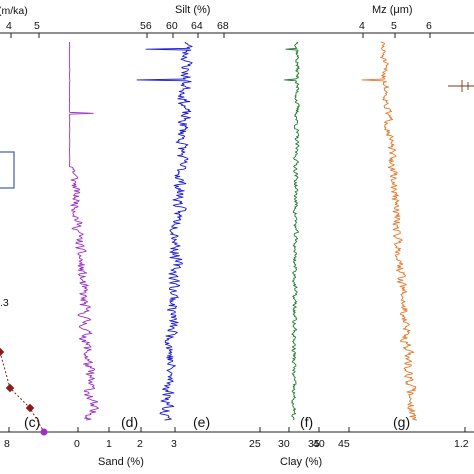 This screenshot has width=474, height=474. I want to click on silt-tick-label: 68, so click(223, 26).